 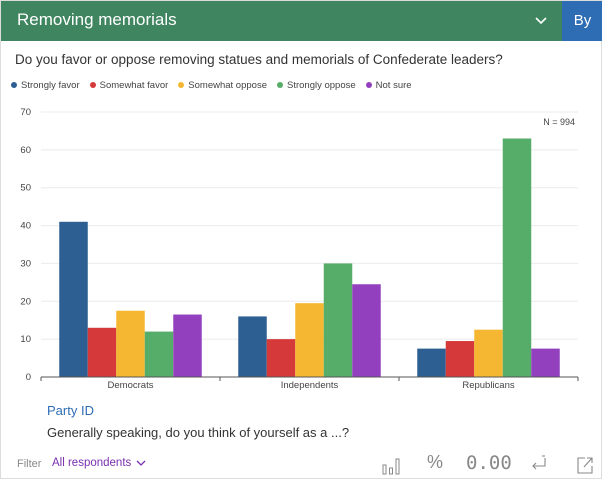 What do you see at coordinates (131, 385) in the screenshot?
I see `x-tick-label: Democrats` at bounding box center [131, 385].